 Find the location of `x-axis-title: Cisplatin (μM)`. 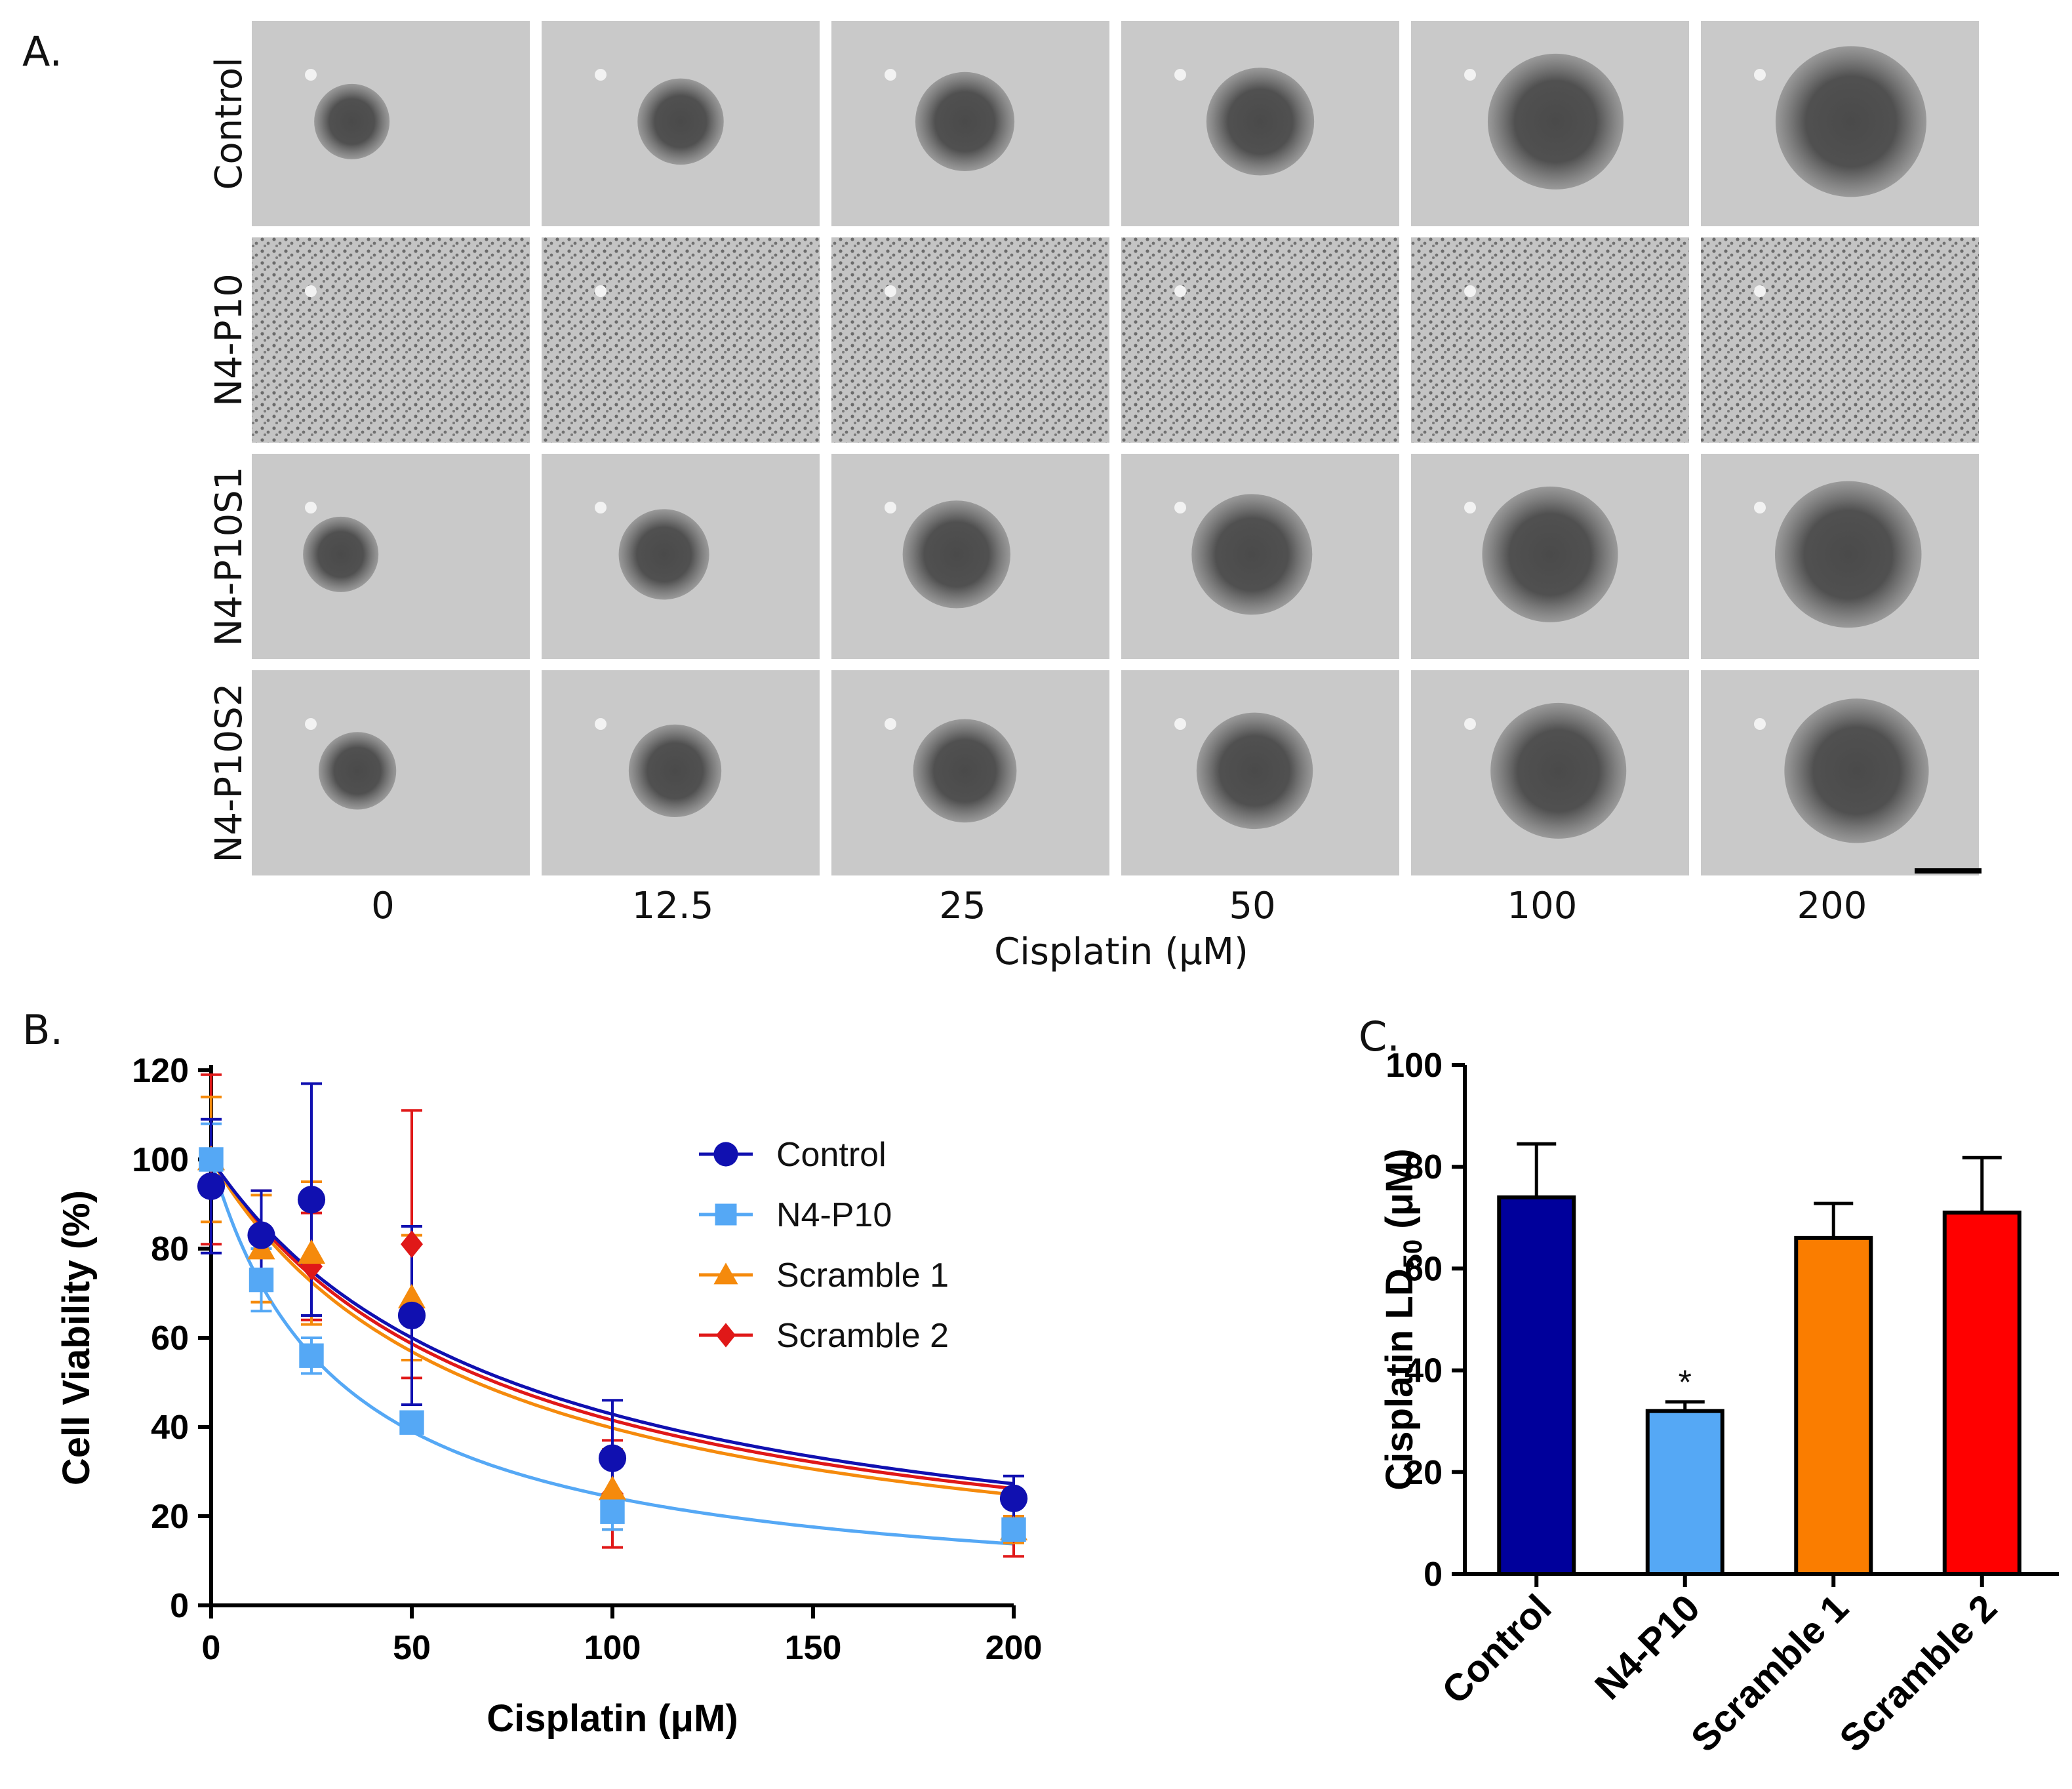

x-axis-title: Cisplatin (μM) is located at coordinates (613, 1718).